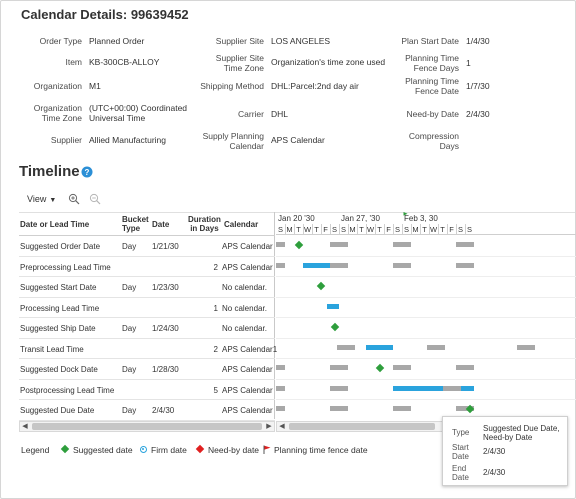  Describe the element at coordinates (468, 63) in the screenshot. I see `detail-value: 1` at that location.